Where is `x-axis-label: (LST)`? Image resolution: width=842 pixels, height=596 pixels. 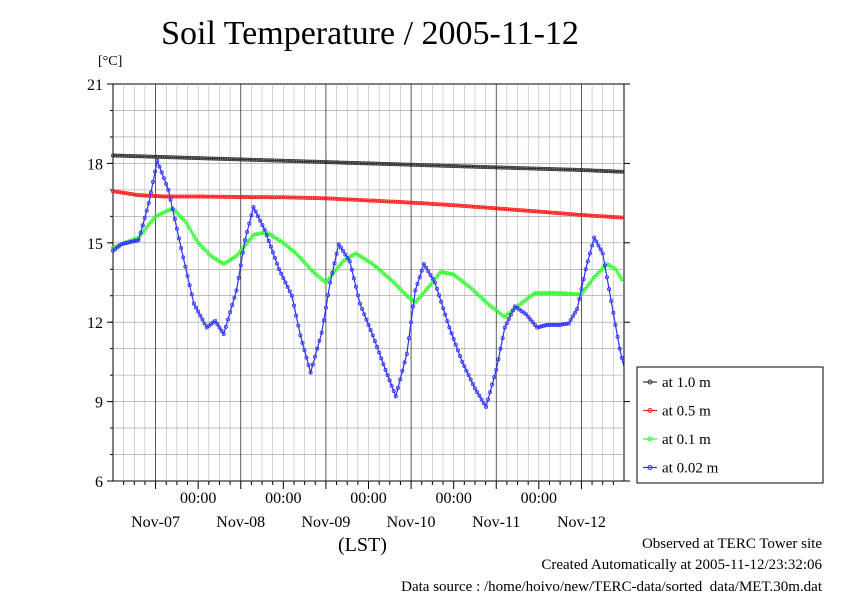
x-axis-label: (LST) is located at coordinates (362, 545).